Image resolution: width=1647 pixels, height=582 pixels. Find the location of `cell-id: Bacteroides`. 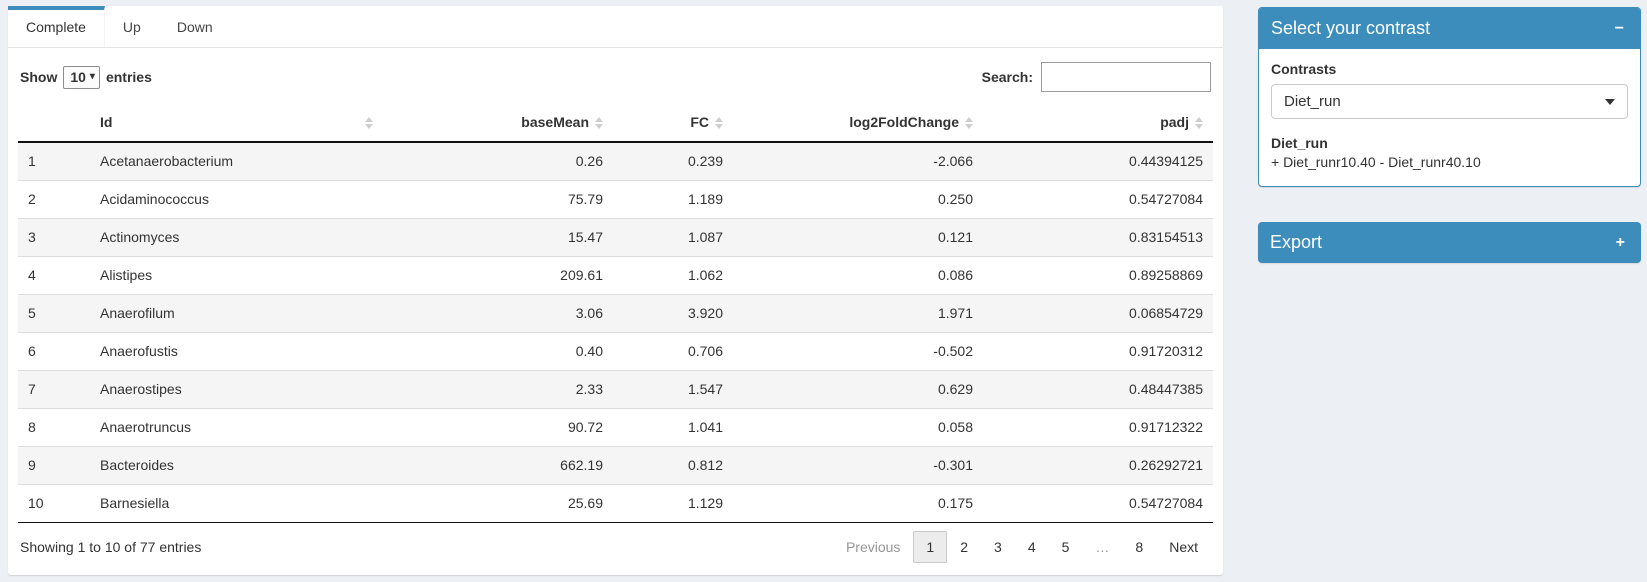

cell-id: Bacteroides is located at coordinates (236, 465).